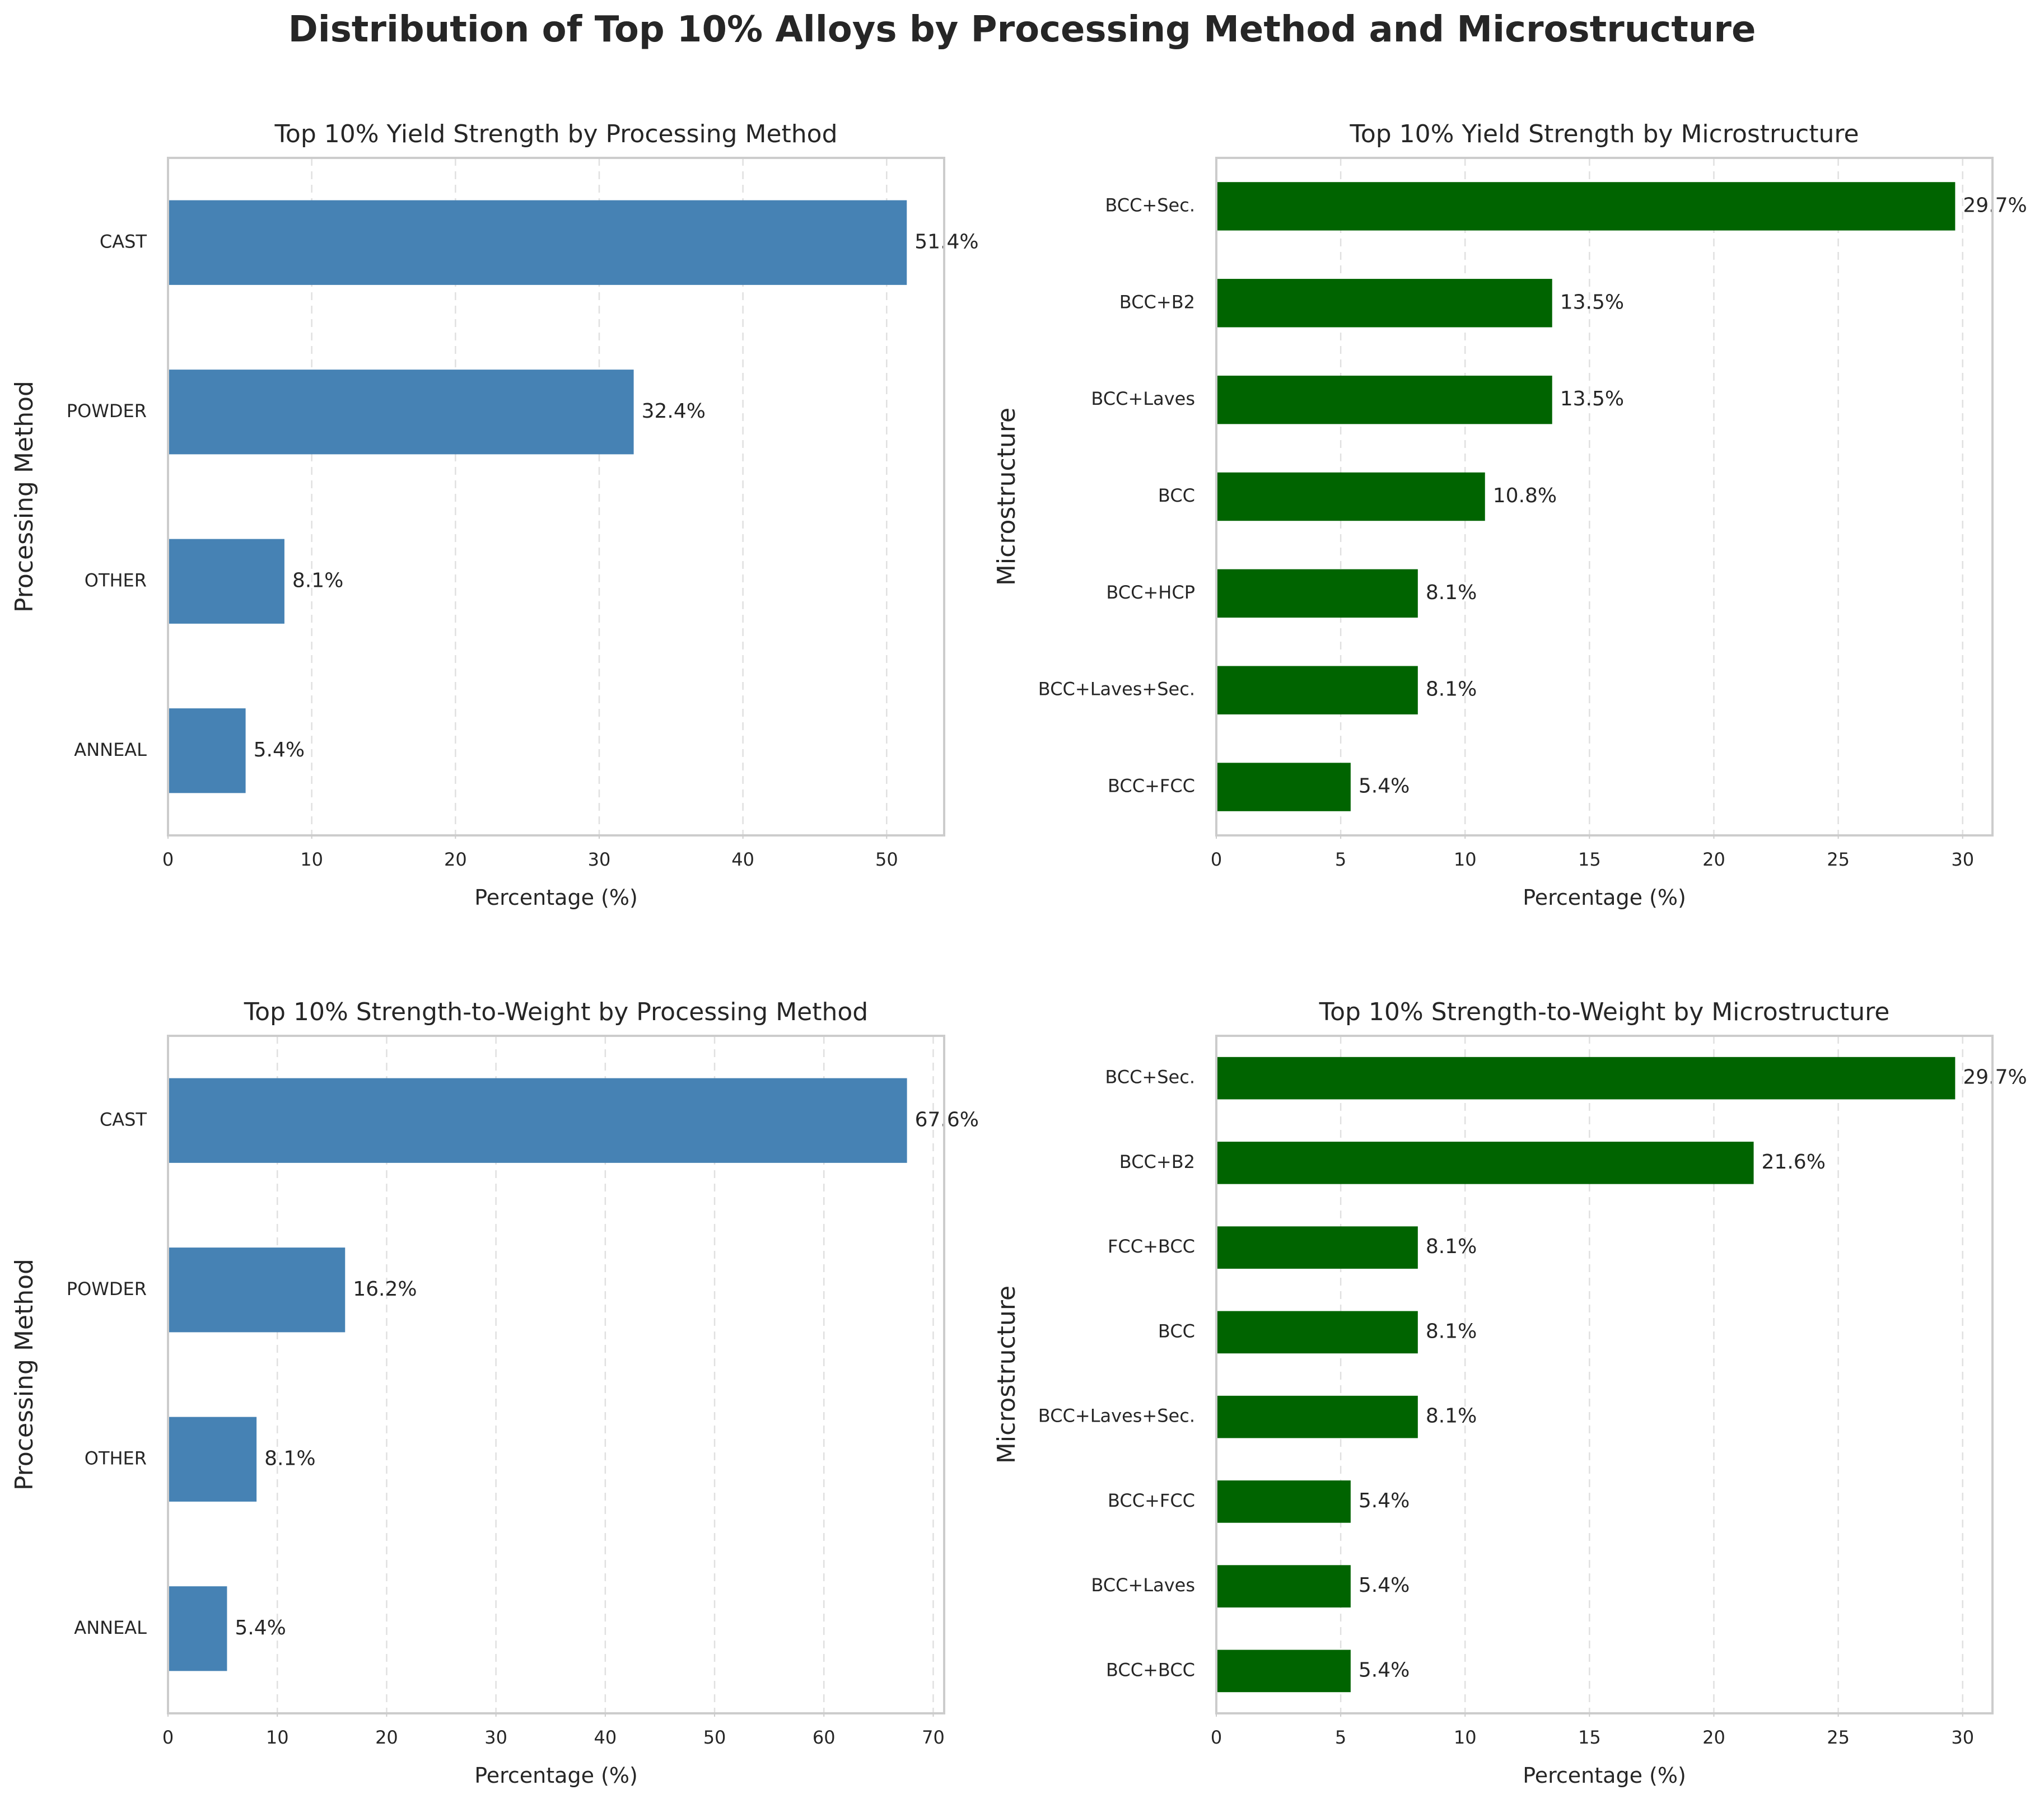 The height and width of the screenshot is (1799, 2044). What do you see at coordinates (934, 1737) in the screenshot?
I see `x-tick-label: 70` at bounding box center [934, 1737].